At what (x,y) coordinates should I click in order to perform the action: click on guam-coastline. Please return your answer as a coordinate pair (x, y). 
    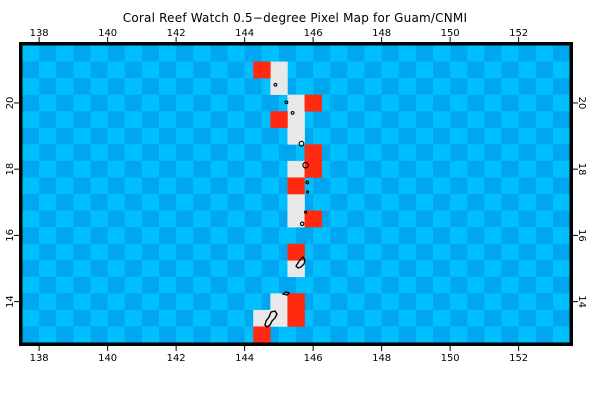
    Looking at the image, I should click on (271, 319).